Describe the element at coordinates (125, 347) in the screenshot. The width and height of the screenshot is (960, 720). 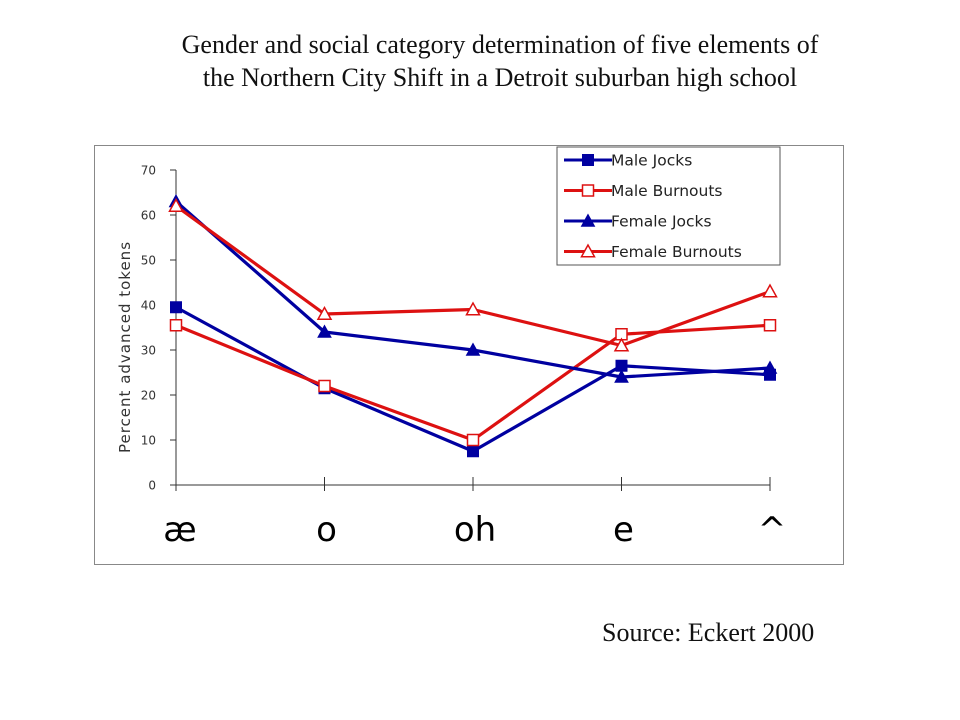
I see `y-axis-label: Percent advanced tokens` at that location.